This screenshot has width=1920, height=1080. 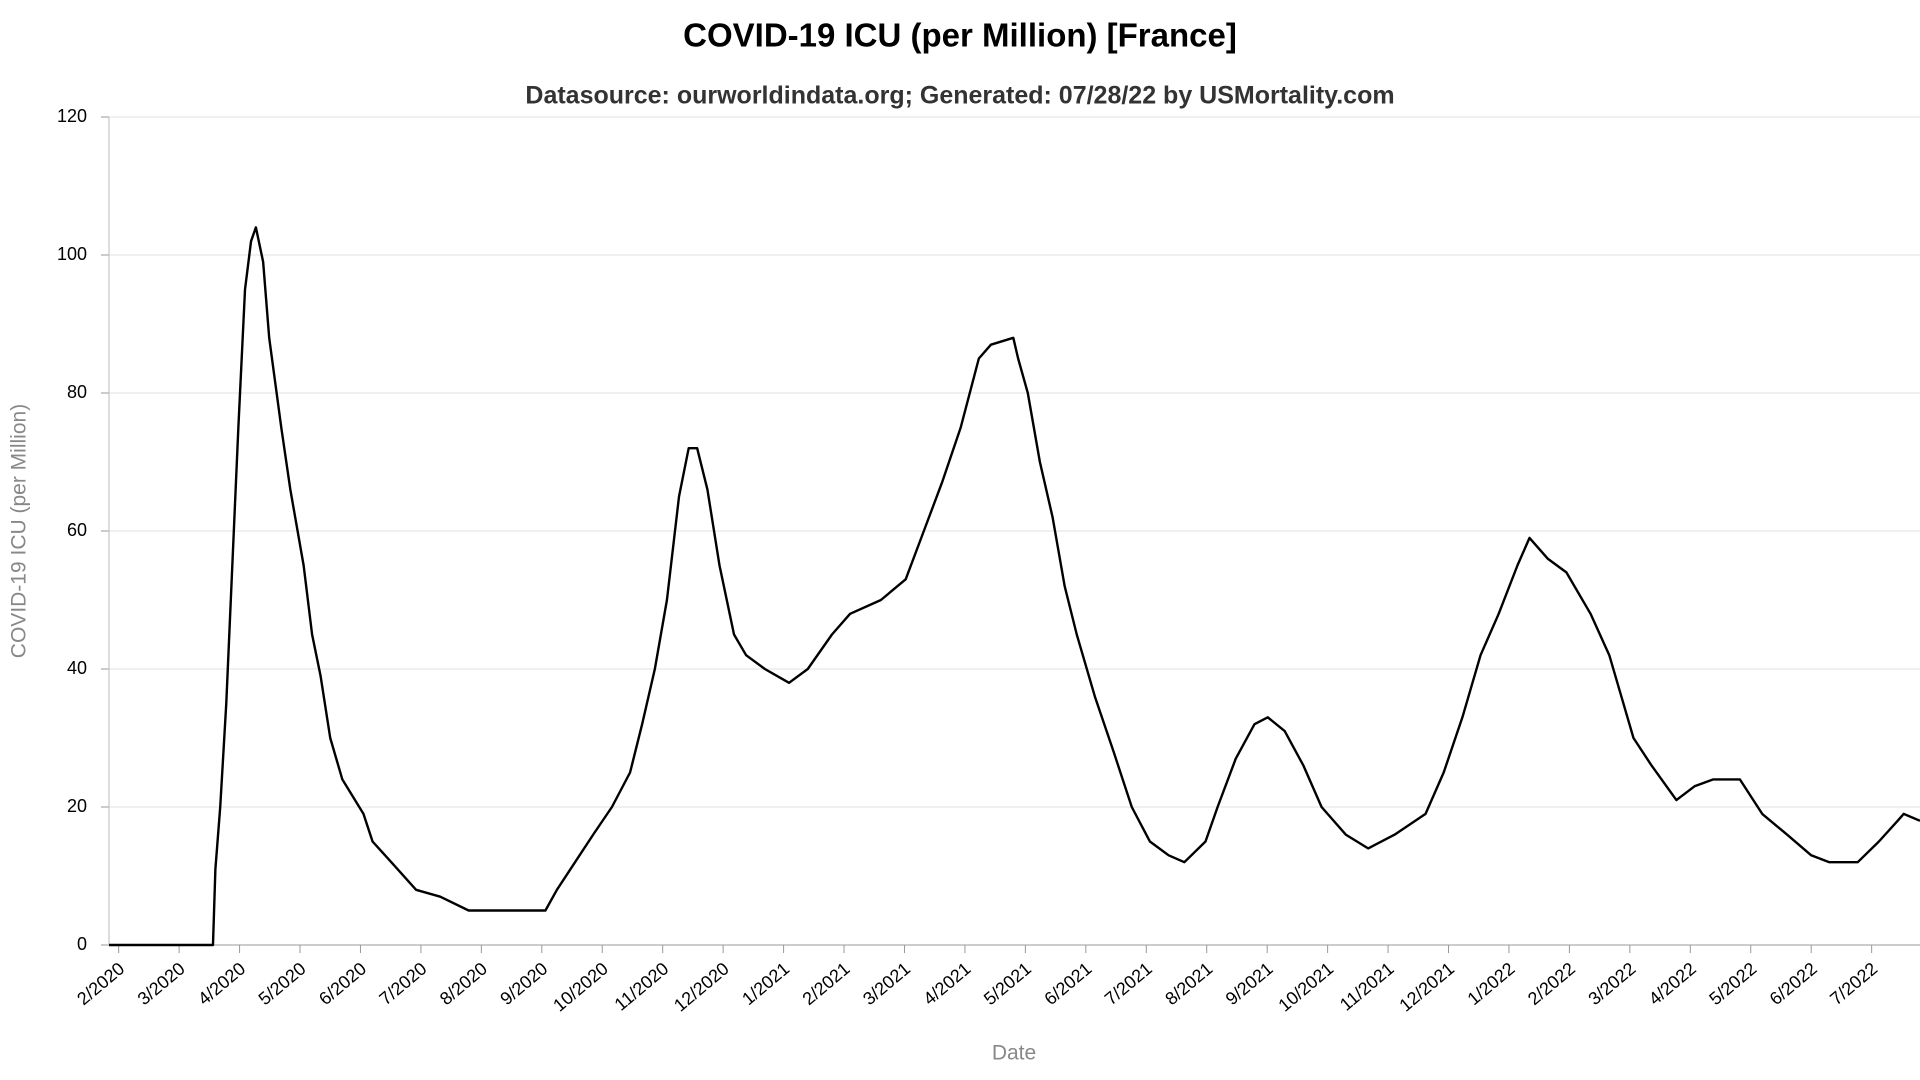 I want to click on chart-title: COVID-19 ICU (per Million) [France], so click(x=960, y=35).